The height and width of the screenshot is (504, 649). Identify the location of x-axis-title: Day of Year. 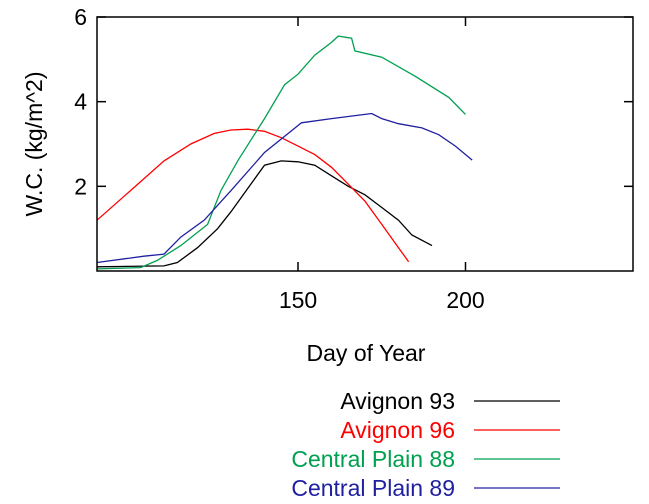
(366, 353).